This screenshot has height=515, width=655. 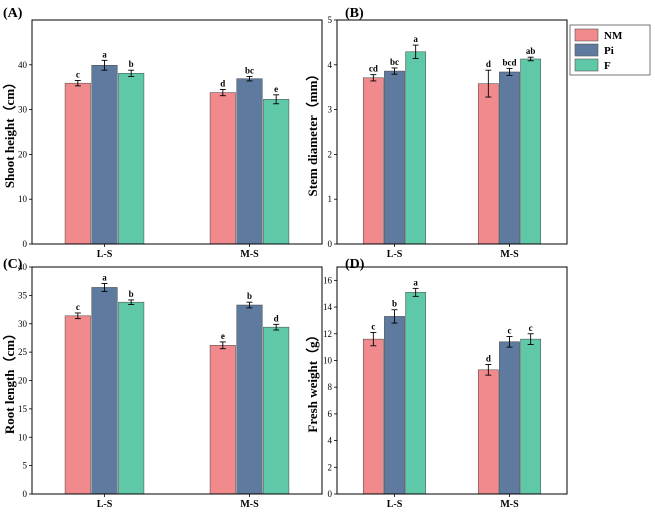 What do you see at coordinates (586, 50) in the screenshot?
I see `legend-swatch-pi` at bounding box center [586, 50].